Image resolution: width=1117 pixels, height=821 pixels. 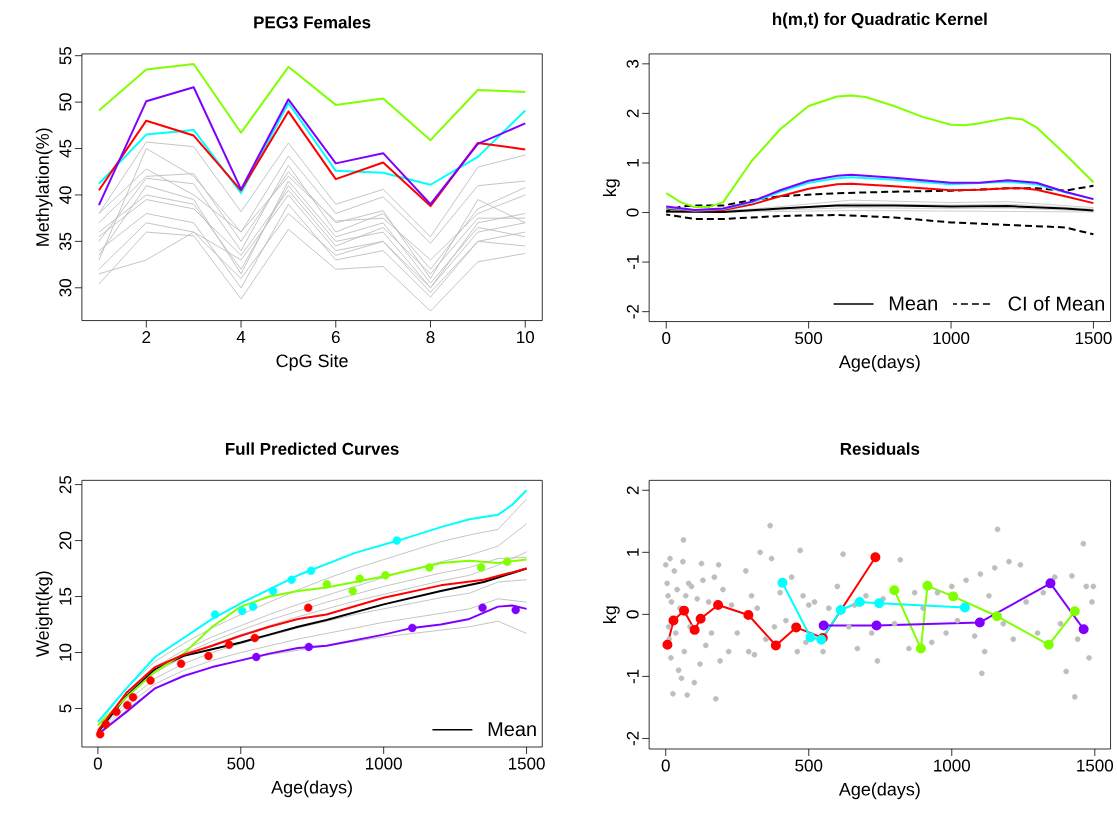 What do you see at coordinates (241, 337) in the screenshot?
I see `x-tick-label: 4` at bounding box center [241, 337].